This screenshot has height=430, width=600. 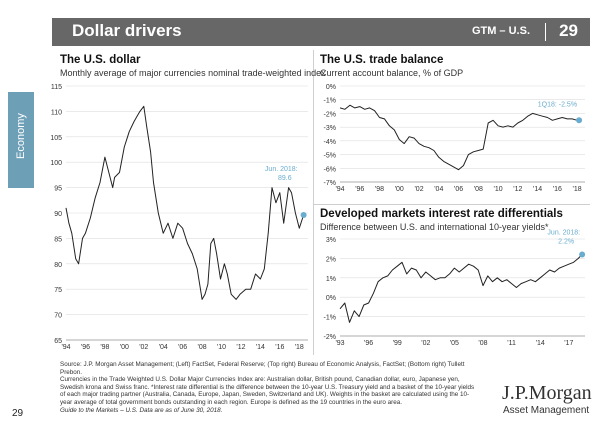 I want to click on trade-end-marker, so click(x=579, y=120).